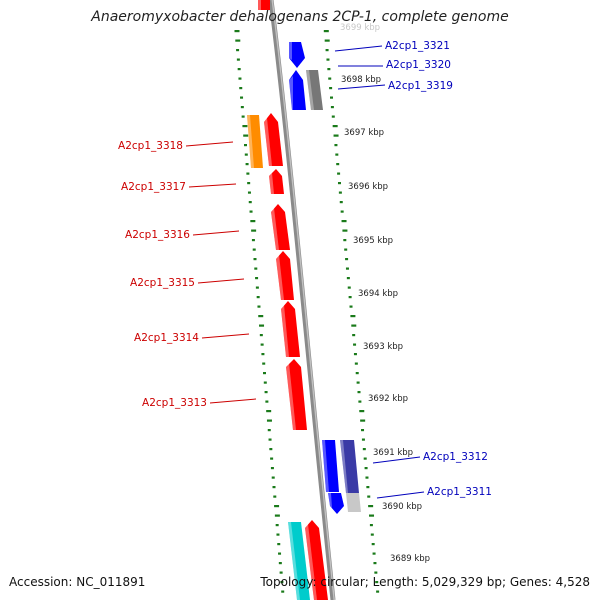  I want to click on scale-label: 3697 kbp, so click(364, 133).